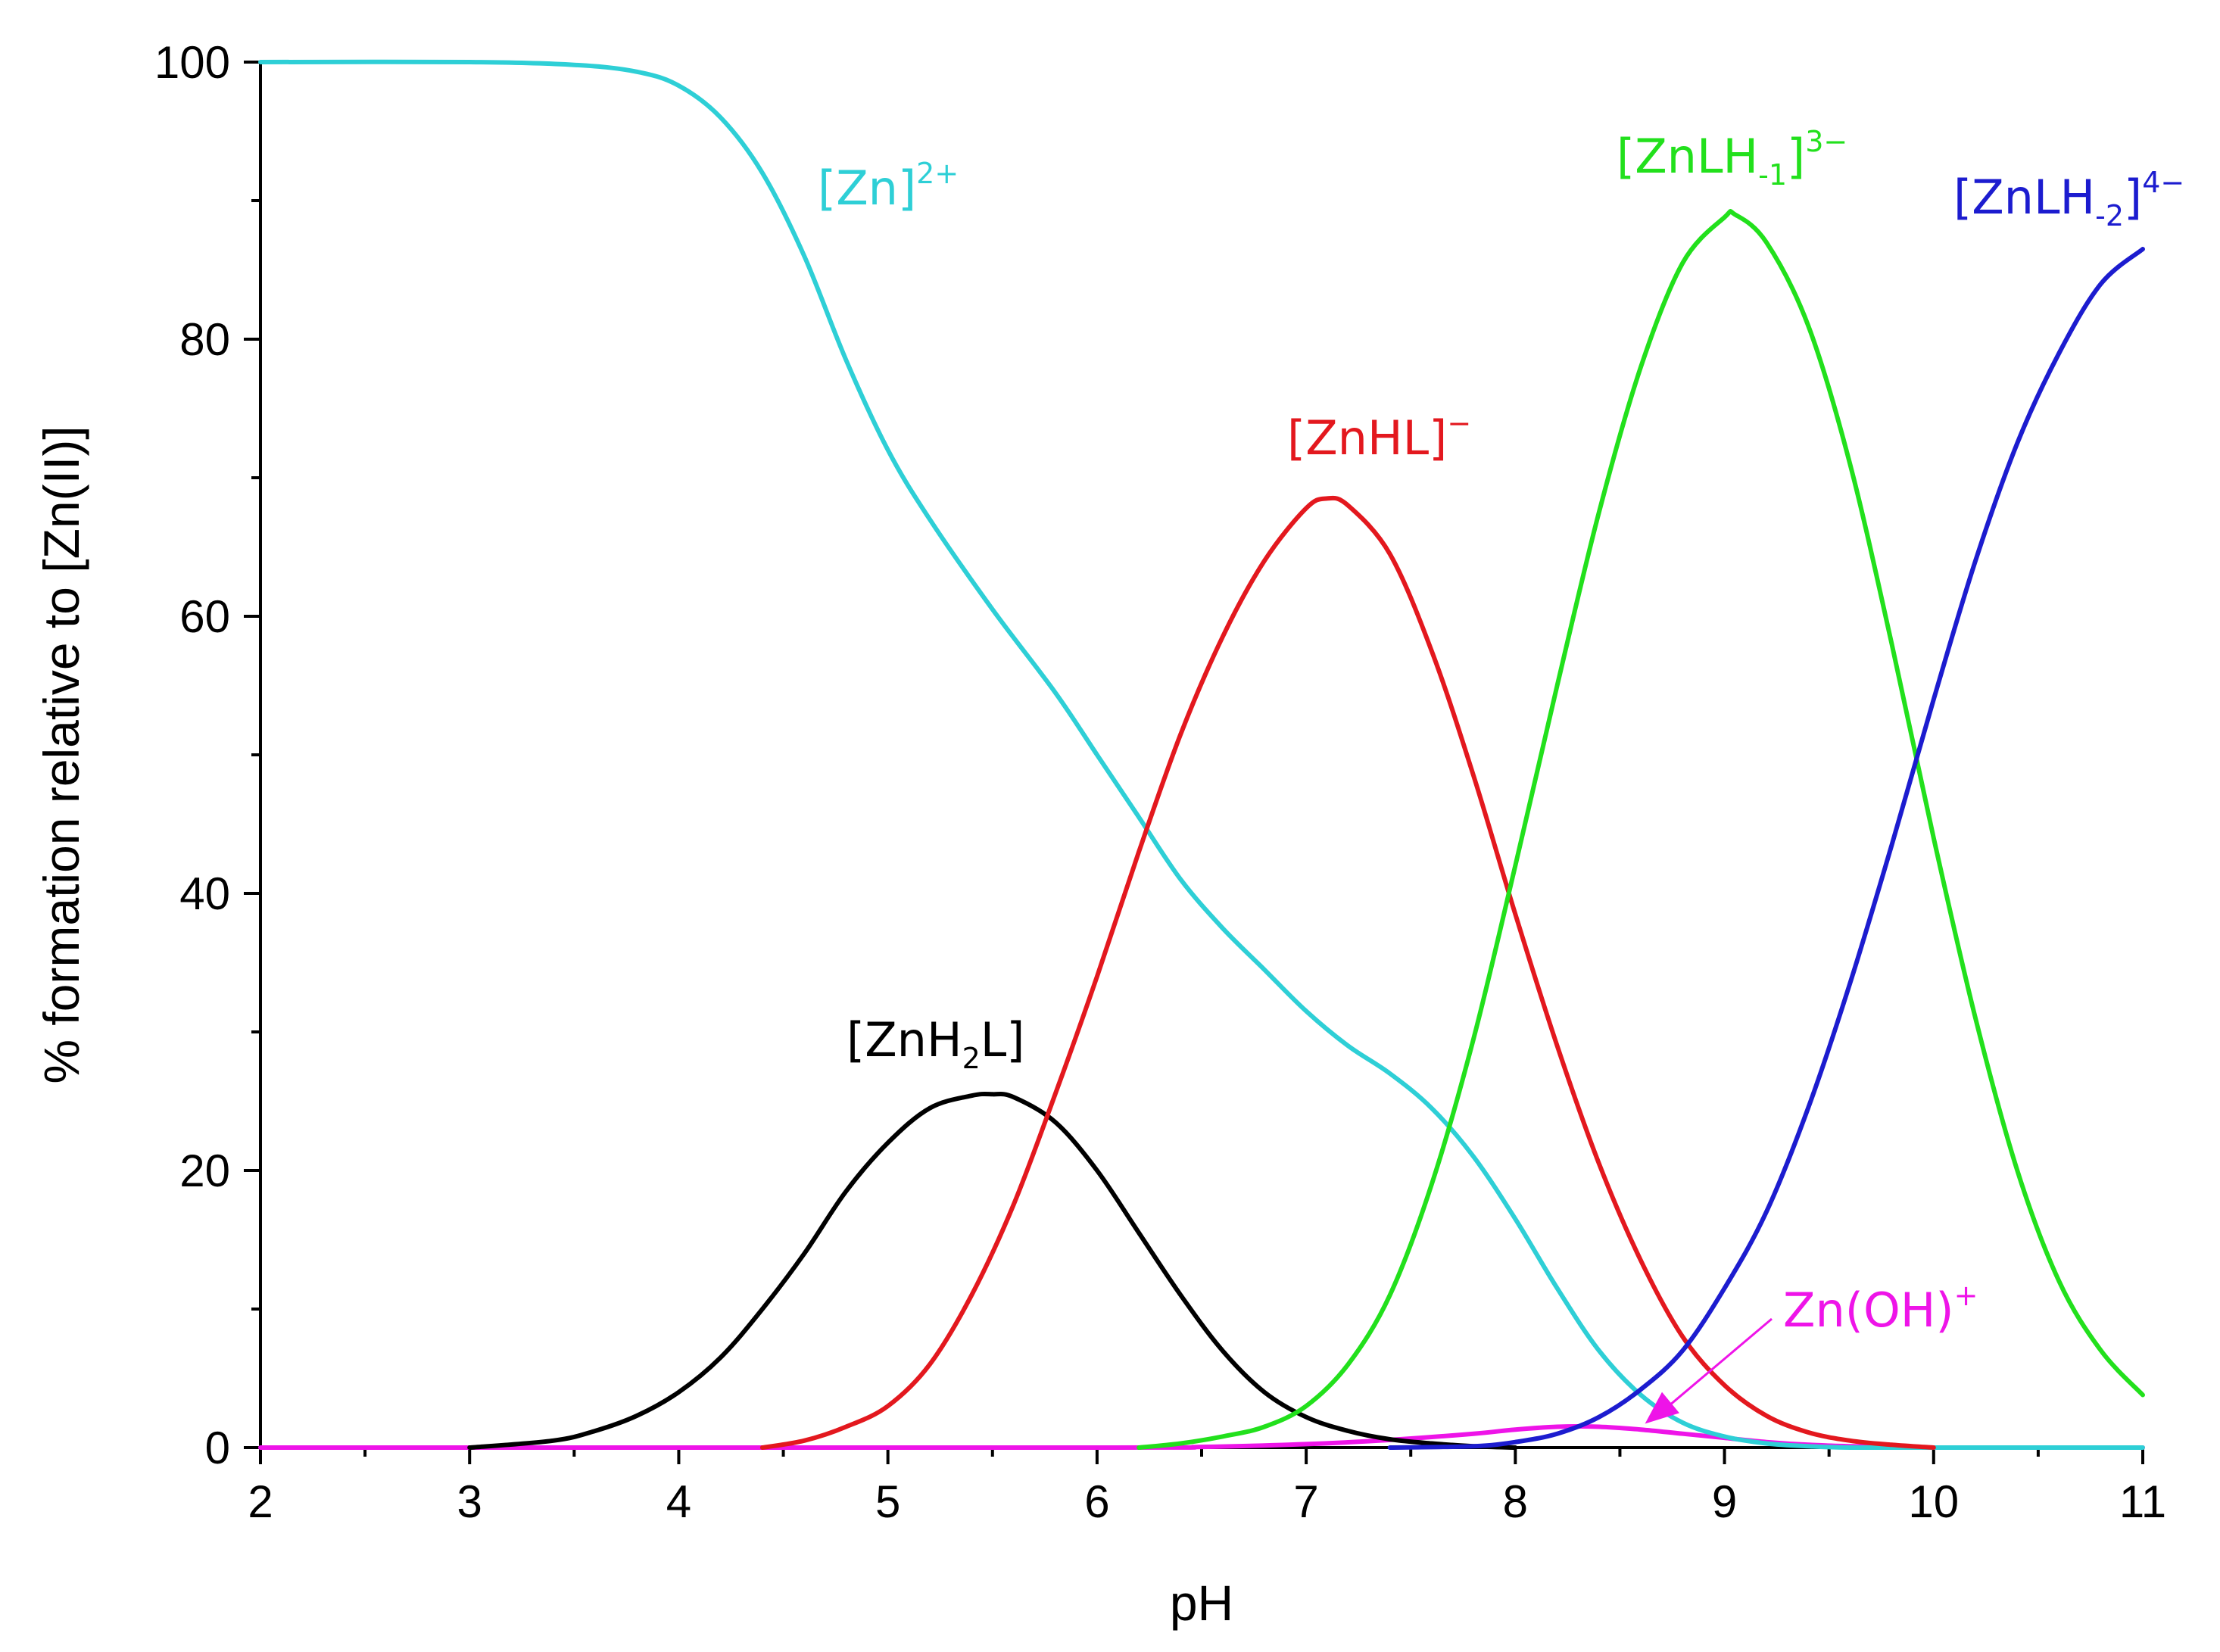 Image resolution: width=2220 pixels, height=1652 pixels. Describe the element at coordinates (867, 188) in the screenshot. I see `zn2-label-part: [Zn]` at that location.